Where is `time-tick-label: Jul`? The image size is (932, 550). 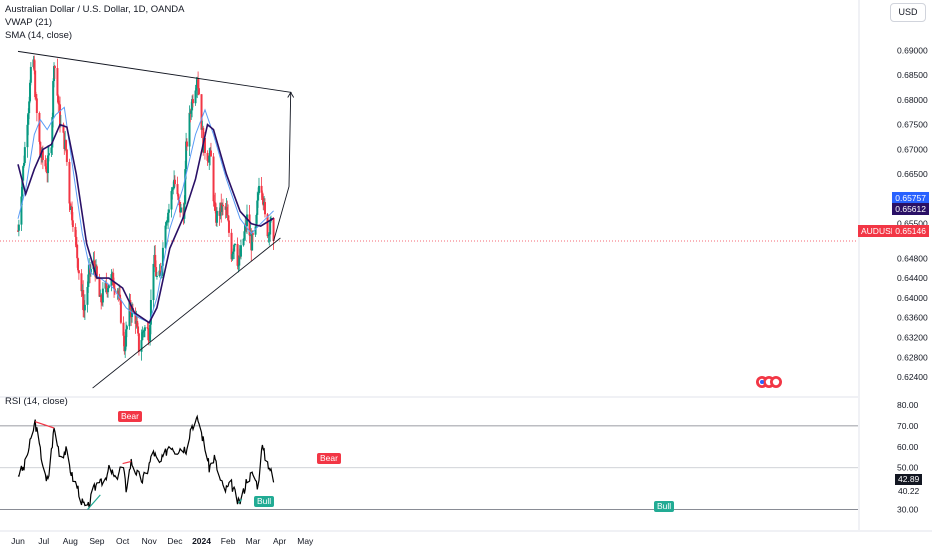
time-tick-label: Jul is located at coordinates (43, 541).